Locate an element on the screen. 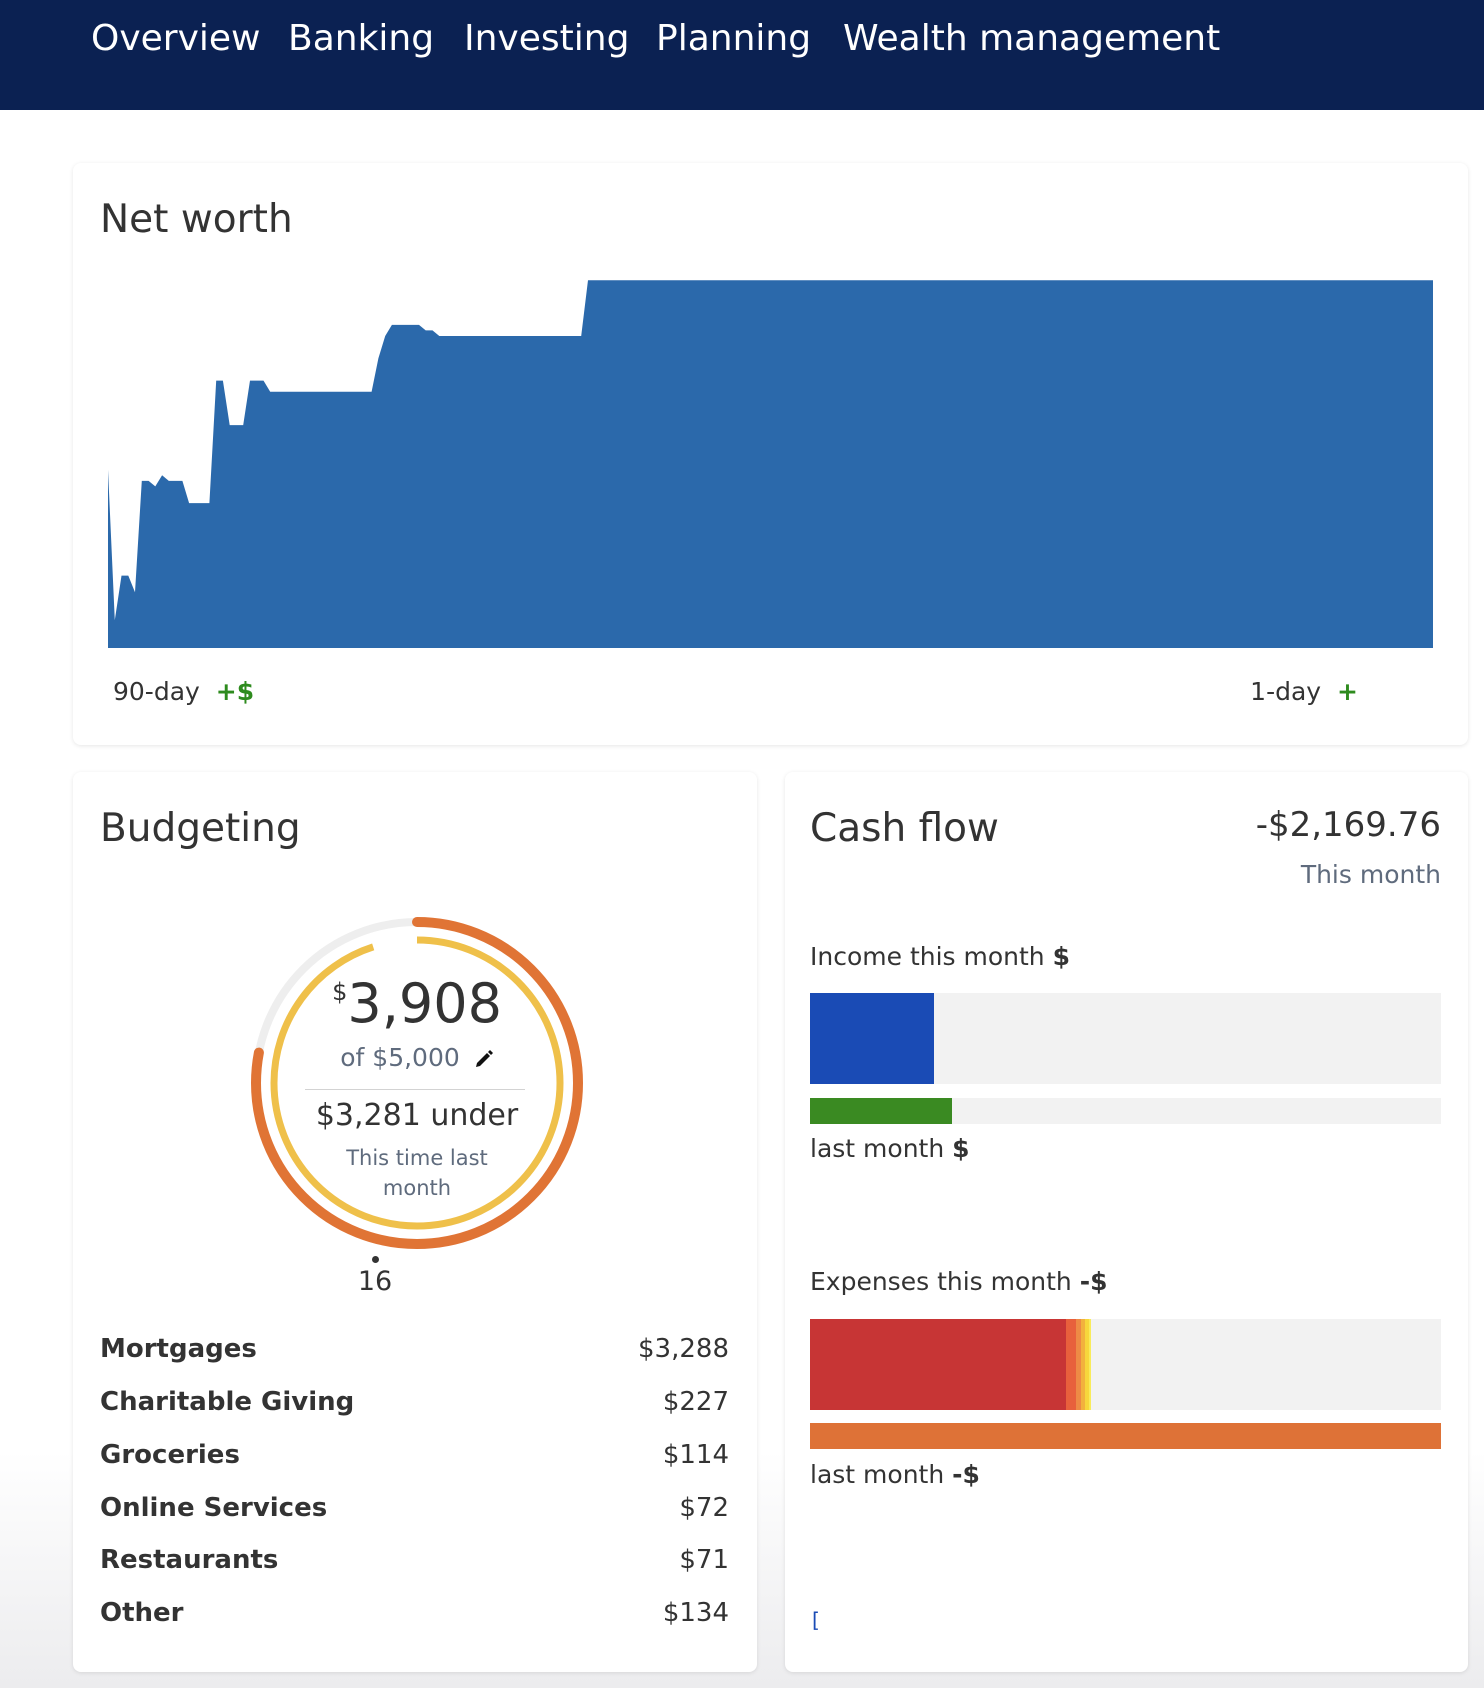  income-this-month-amount: $ is located at coordinates (1061, 956).